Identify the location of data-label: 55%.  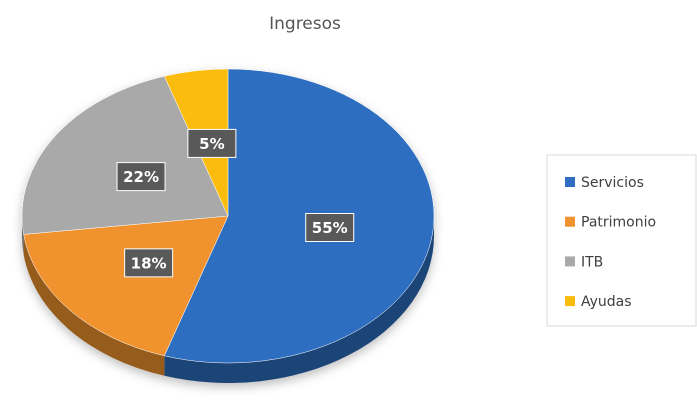
(330, 228).